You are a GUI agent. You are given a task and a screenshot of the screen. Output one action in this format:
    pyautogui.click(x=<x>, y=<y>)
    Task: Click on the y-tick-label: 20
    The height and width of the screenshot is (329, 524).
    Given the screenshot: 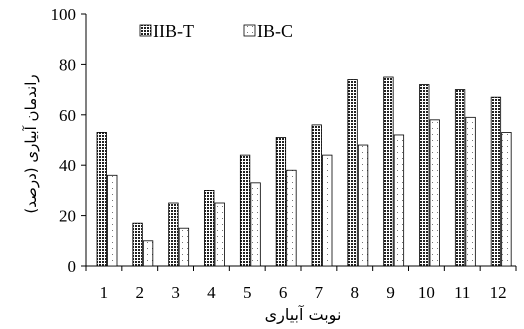 What is the action you would take?
    pyautogui.click(x=67, y=216)
    